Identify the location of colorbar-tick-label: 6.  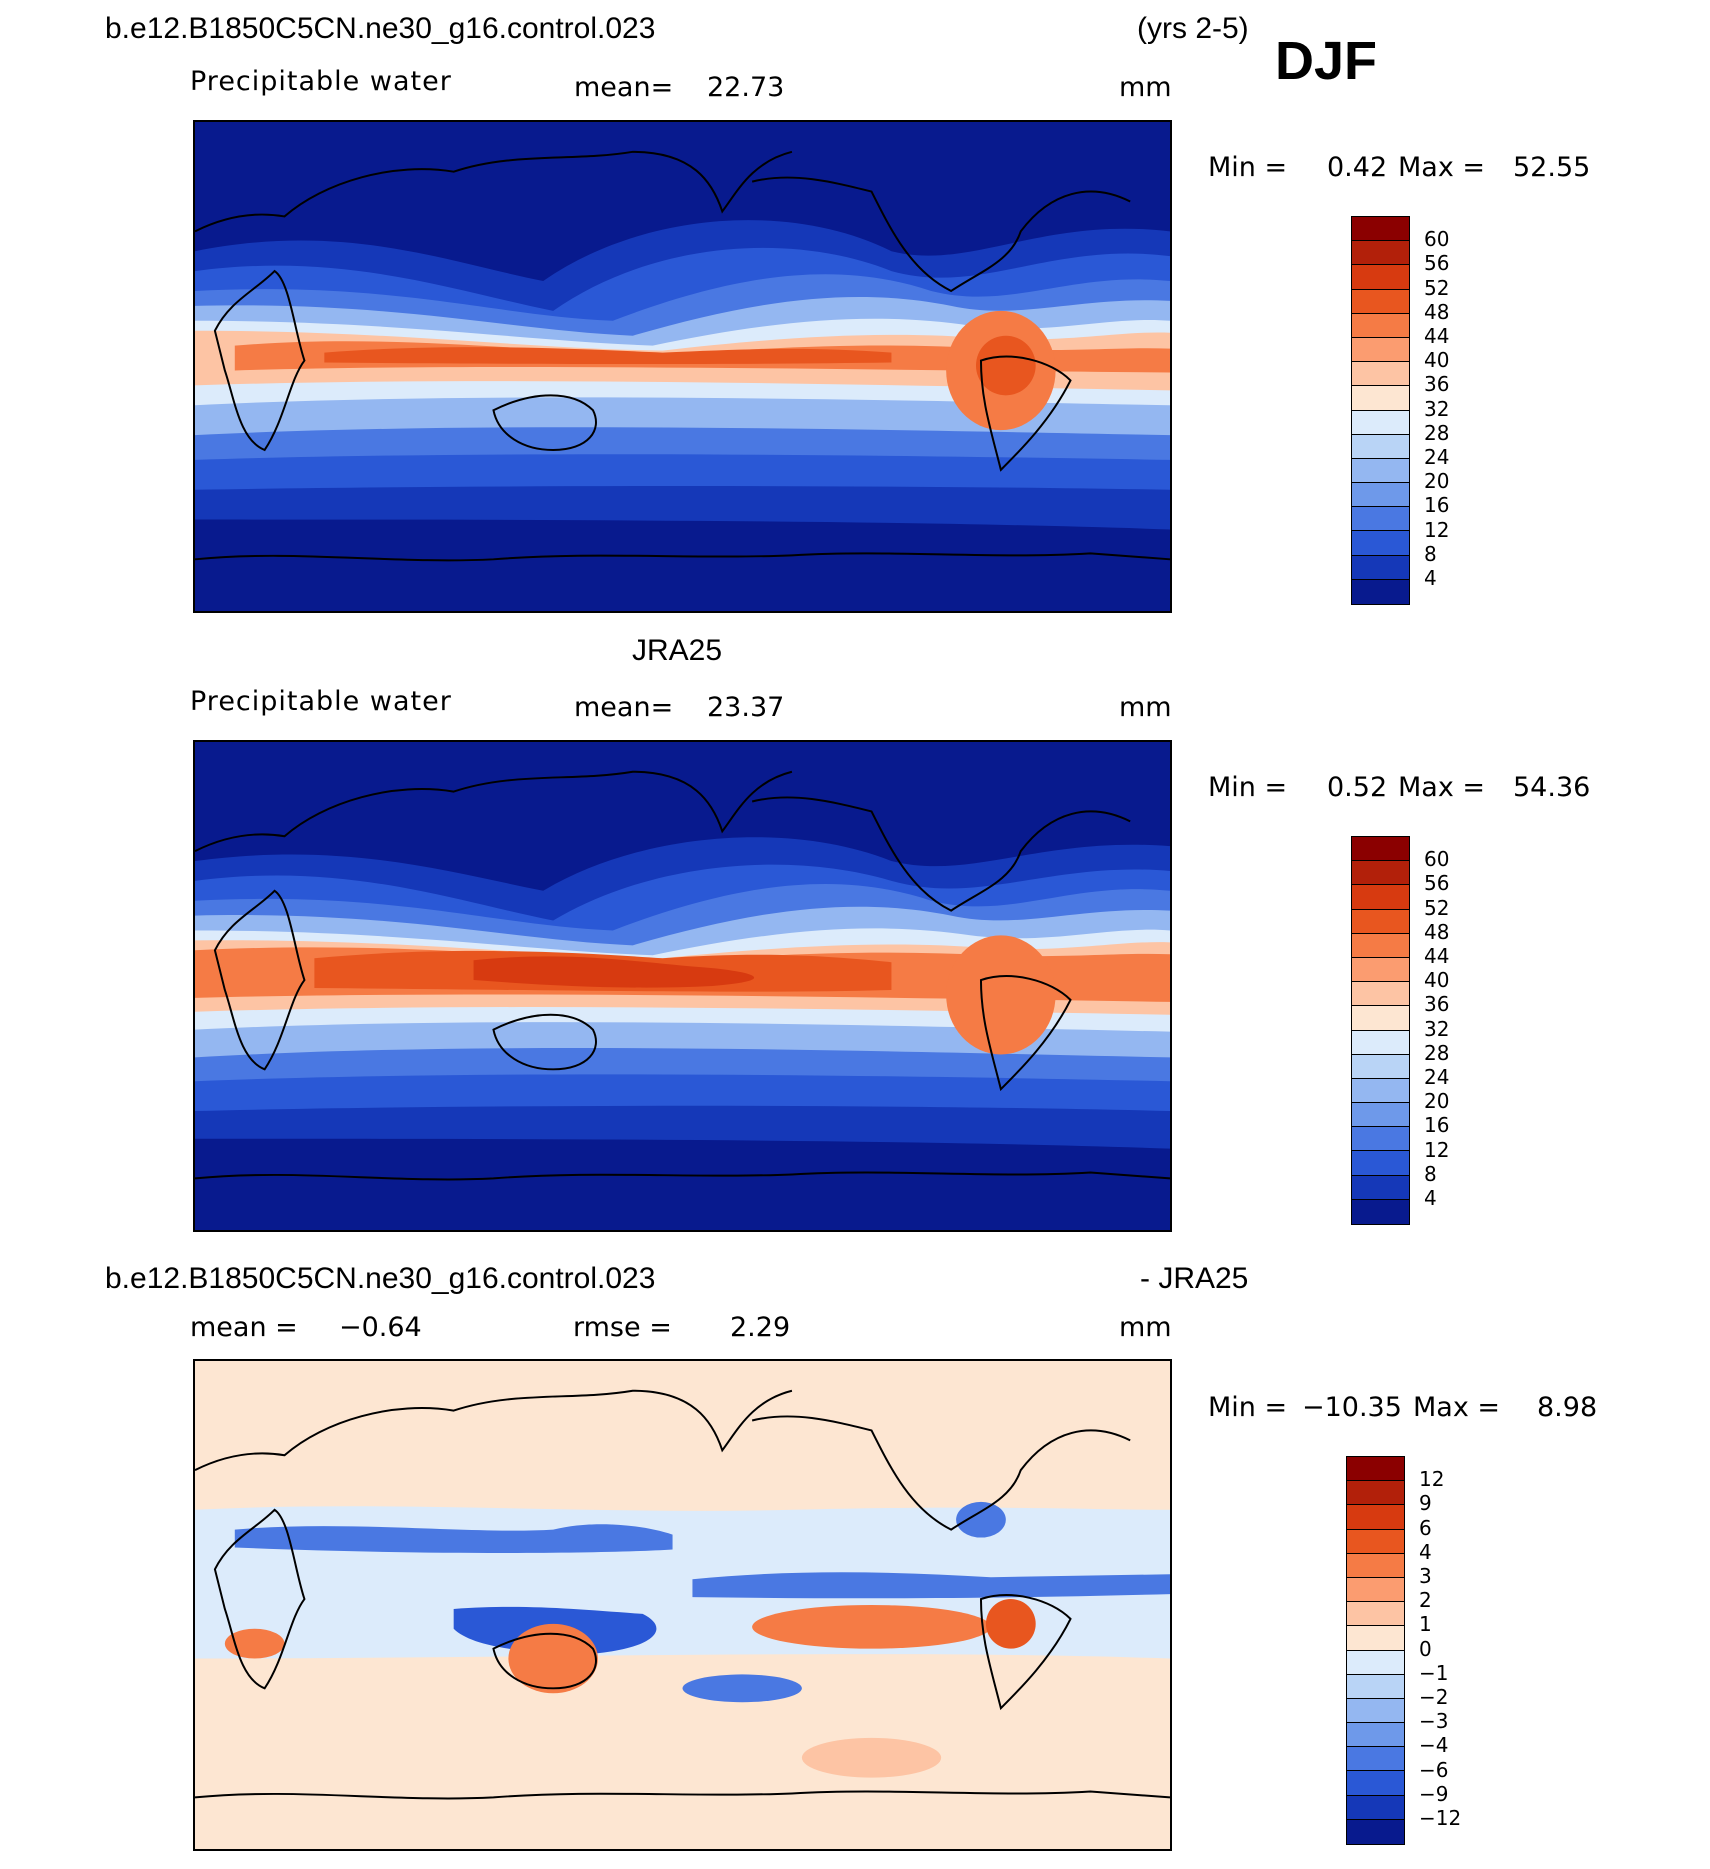
(1425, 1527).